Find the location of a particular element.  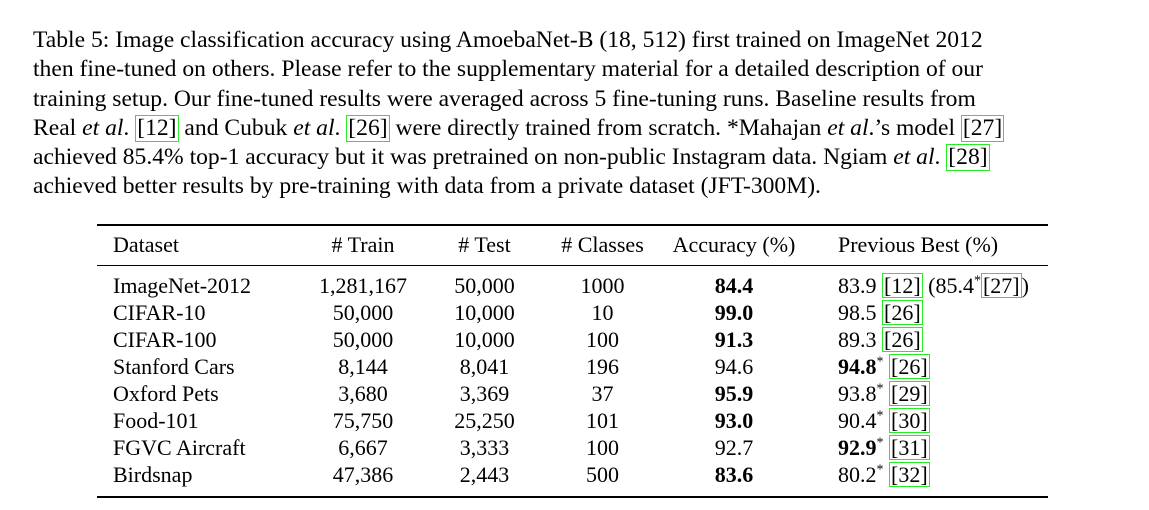

previous-best-value: 94.8 is located at coordinates (857, 366).